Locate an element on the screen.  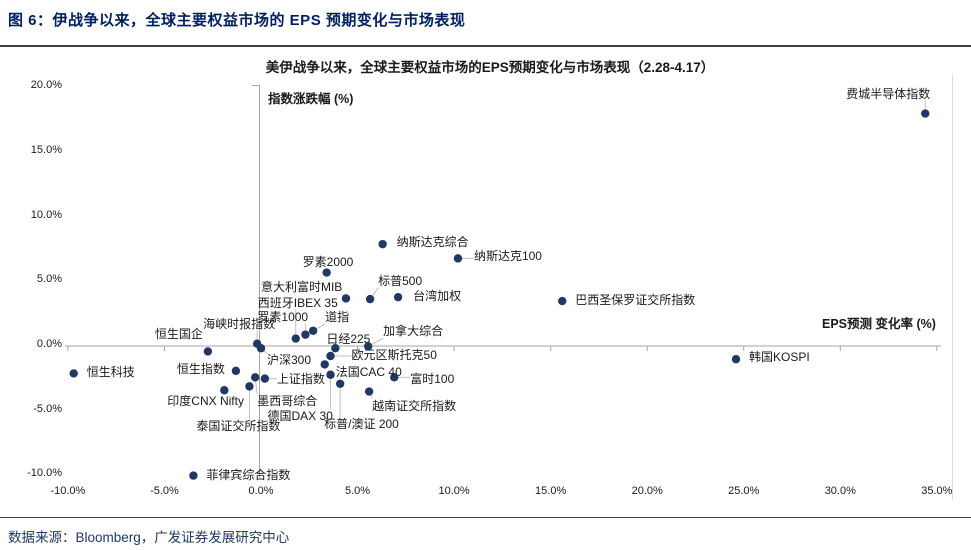
x-tick-label: 35.0% is located at coordinates (937, 491).